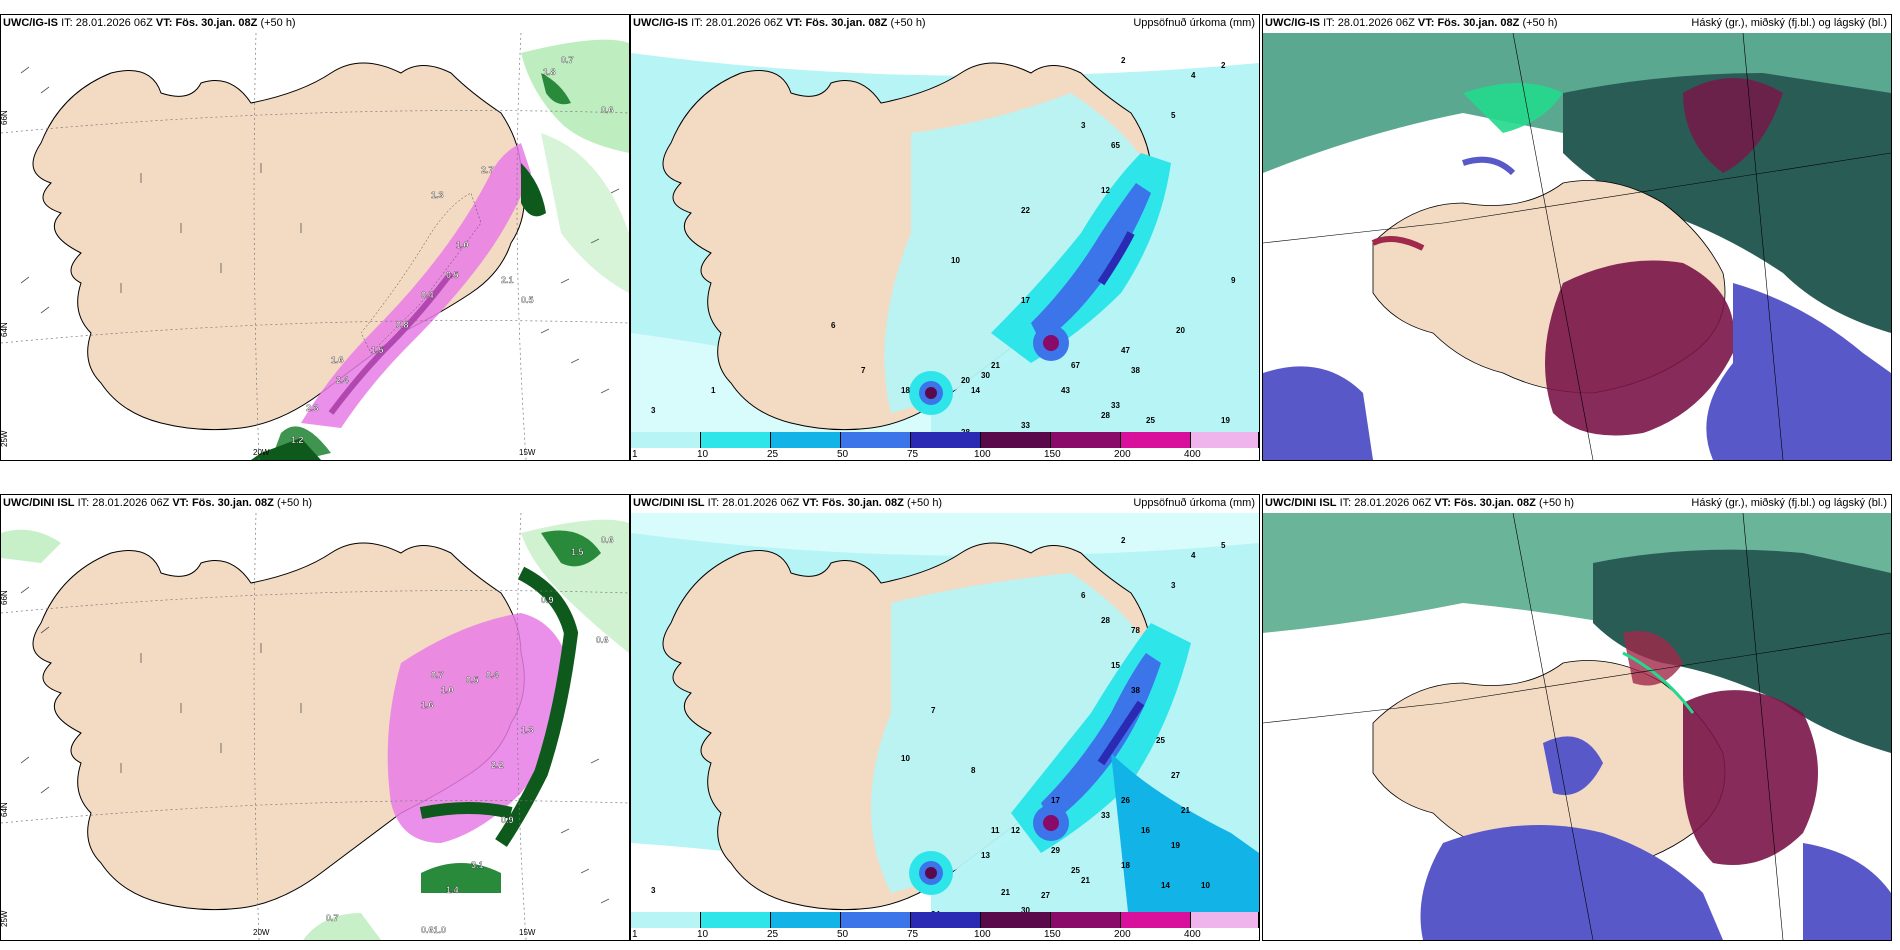 This screenshot has height=950, width=1900. Describe the element at coordinates (1065, 390) in the screenshot. I see `svg-text: 43` at that location.